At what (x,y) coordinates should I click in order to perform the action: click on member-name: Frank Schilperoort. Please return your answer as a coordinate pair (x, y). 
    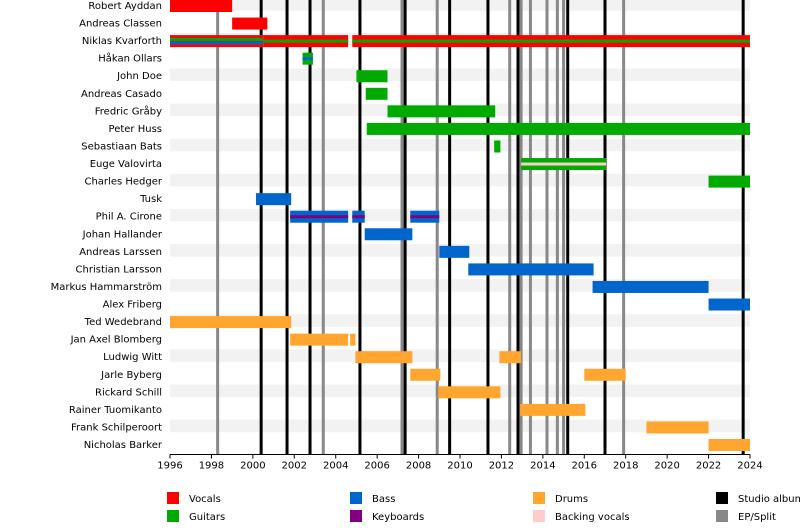
    Looking at the image, I should click on (116, 427).